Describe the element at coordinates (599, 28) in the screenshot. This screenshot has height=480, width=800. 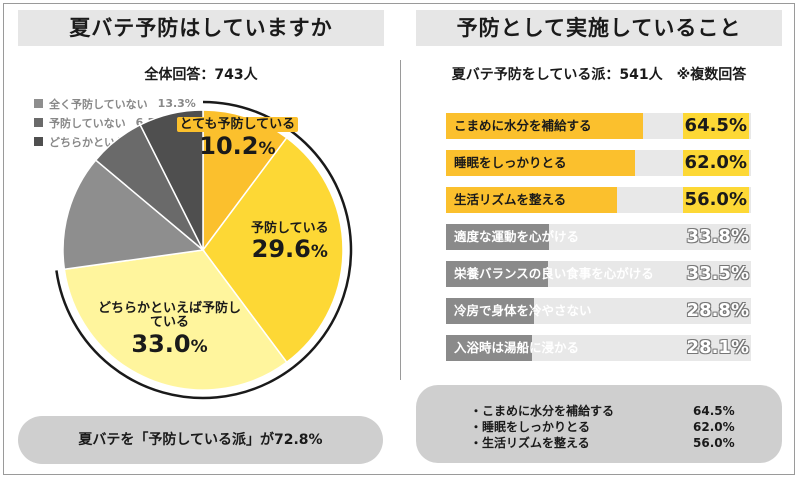
I see `right-panel-title: 予防として実施していること` at that location.